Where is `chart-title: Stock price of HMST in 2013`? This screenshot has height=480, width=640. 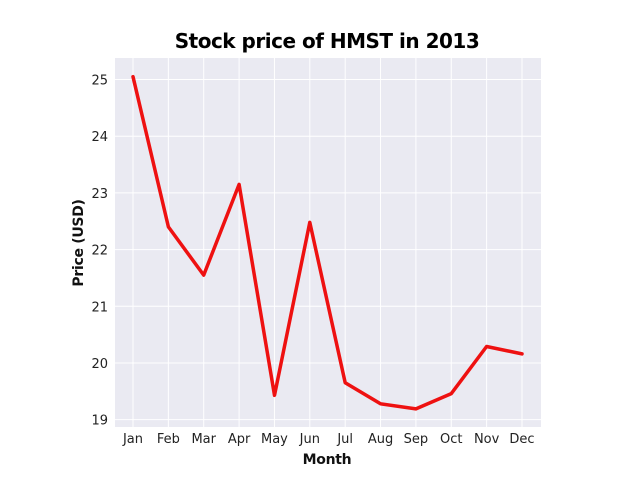 chart-title: Stock price of HMST in 2013 is located at coordinates (327, 41).